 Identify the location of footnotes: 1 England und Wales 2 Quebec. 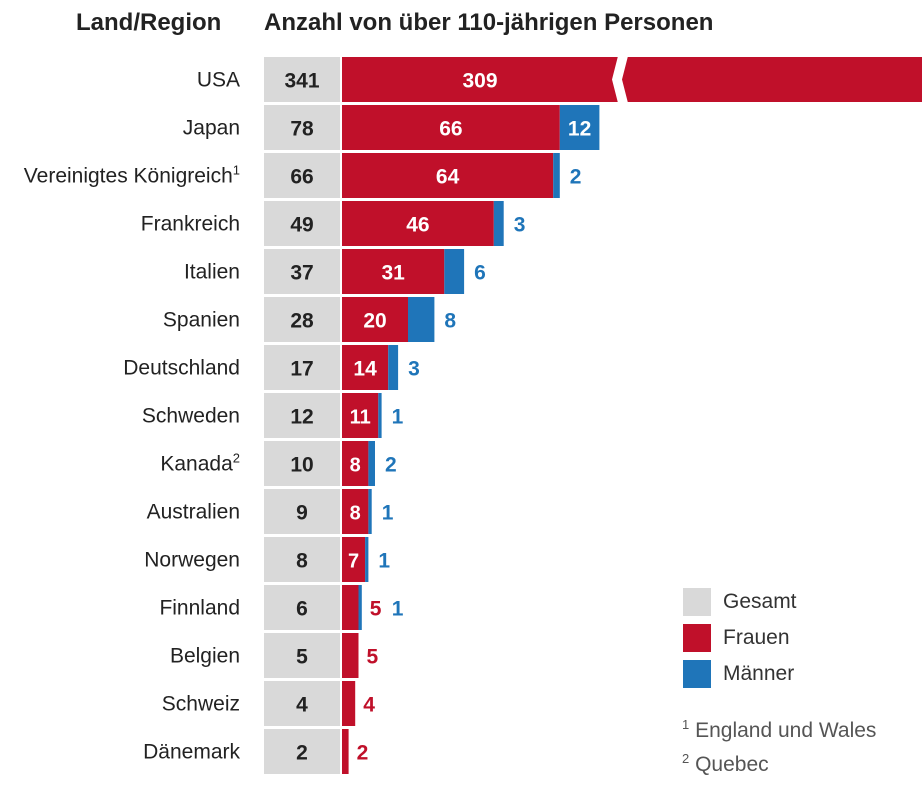
(779, 744).